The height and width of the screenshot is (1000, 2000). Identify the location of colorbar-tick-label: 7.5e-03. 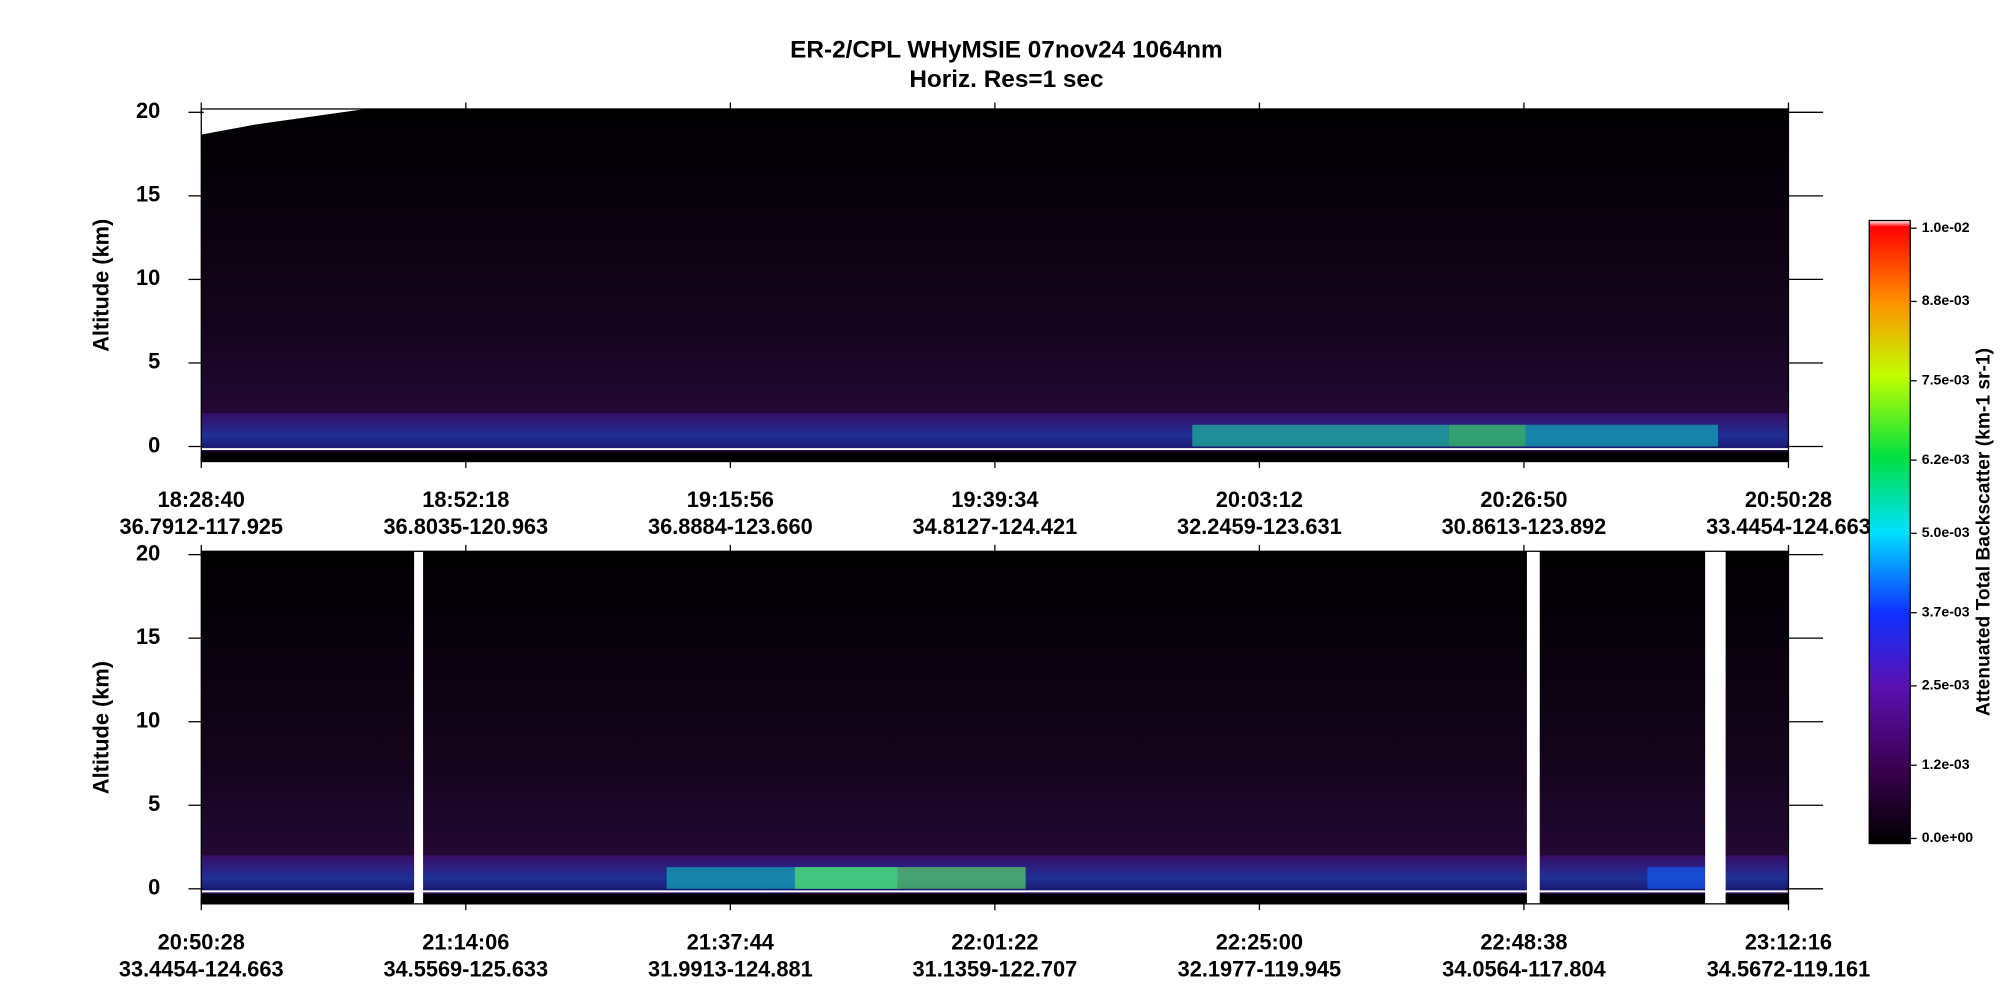
(1946, 379).